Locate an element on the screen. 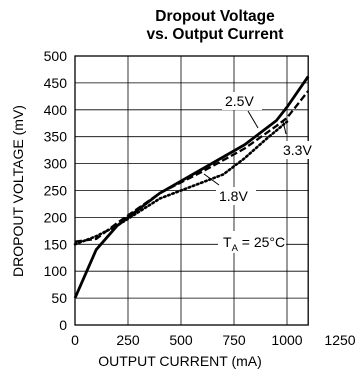 This screenshot has height=379, width=356. series-label-1-8v: 1.8V is located at coordinates (233, 196).